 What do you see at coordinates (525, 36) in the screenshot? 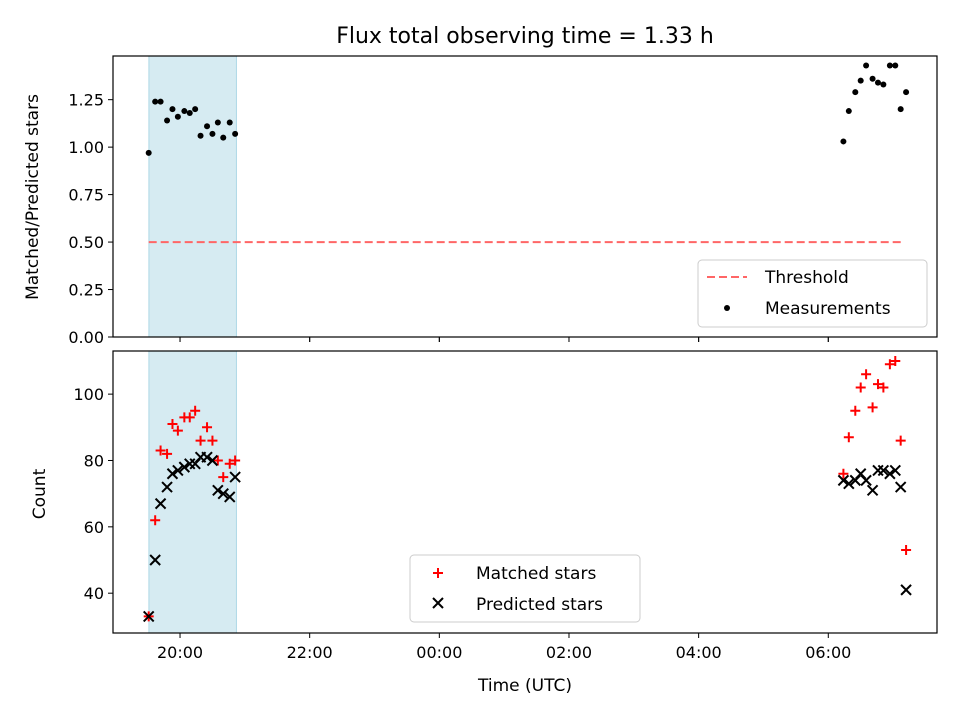
I see `chart-title: Flux total observing time = 1.33 h` at bounding box center [525, 36].